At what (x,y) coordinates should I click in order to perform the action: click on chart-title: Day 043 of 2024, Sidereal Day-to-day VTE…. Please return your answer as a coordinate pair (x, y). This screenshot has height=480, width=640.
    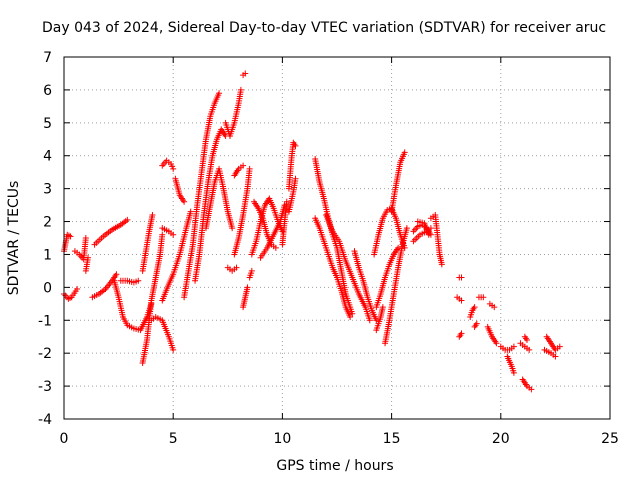
    Looking at the image, I should click on (324, 28).